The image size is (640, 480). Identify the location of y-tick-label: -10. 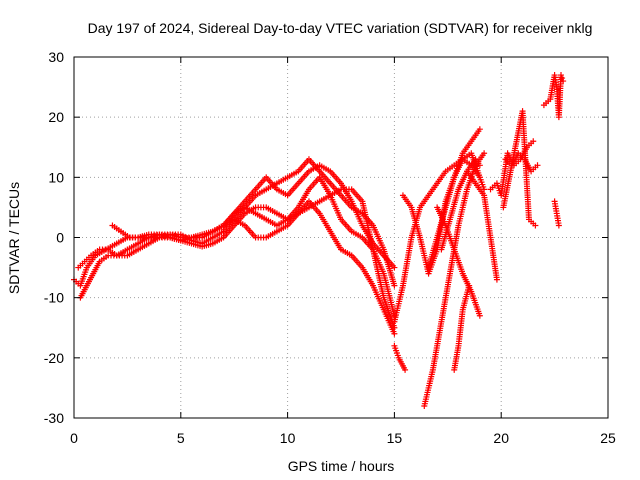
(54, 298).